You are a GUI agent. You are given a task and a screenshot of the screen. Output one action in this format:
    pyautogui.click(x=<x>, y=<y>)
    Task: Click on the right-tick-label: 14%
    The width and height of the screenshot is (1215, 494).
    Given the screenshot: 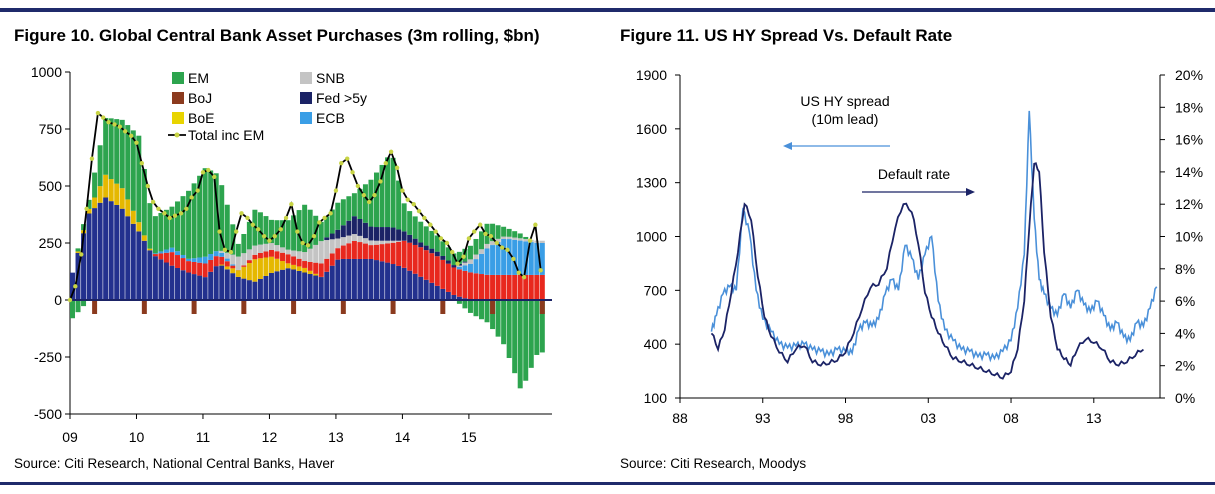 What is the action you would take?
    pyautogui.click(x=1189, y=172)
    